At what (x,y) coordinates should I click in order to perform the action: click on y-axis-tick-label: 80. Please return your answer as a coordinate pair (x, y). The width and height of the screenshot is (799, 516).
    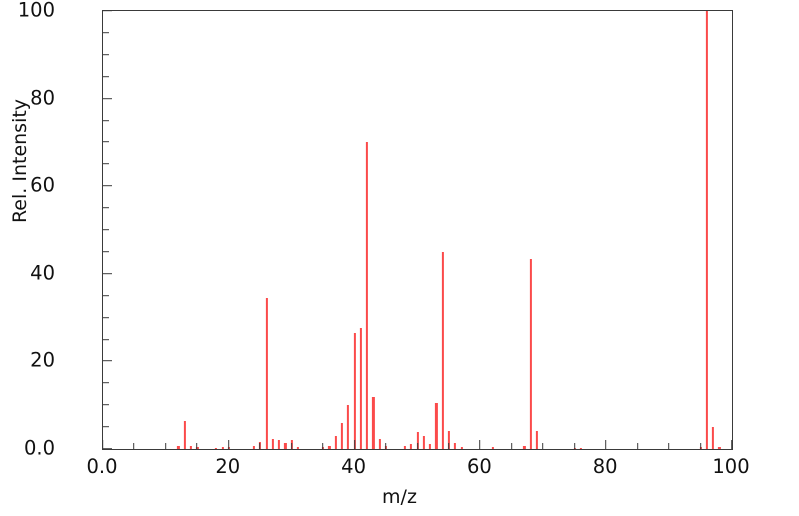
    Looking at the image, I should click on (42, 98).